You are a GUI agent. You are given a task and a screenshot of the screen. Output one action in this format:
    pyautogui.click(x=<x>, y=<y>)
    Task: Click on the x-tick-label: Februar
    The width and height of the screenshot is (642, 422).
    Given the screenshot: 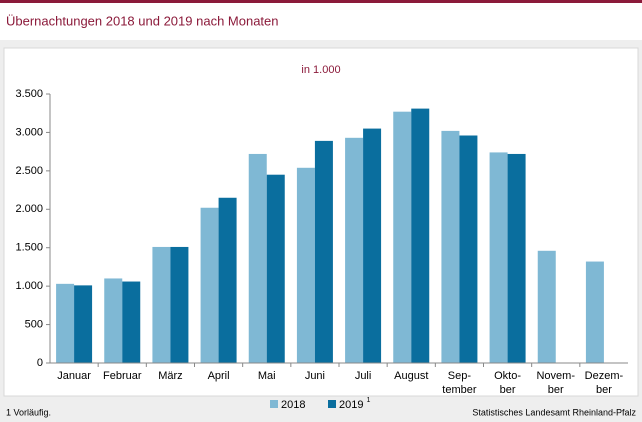 What is the action you would take?
    pyautogui.click(x=122, y=376)
    